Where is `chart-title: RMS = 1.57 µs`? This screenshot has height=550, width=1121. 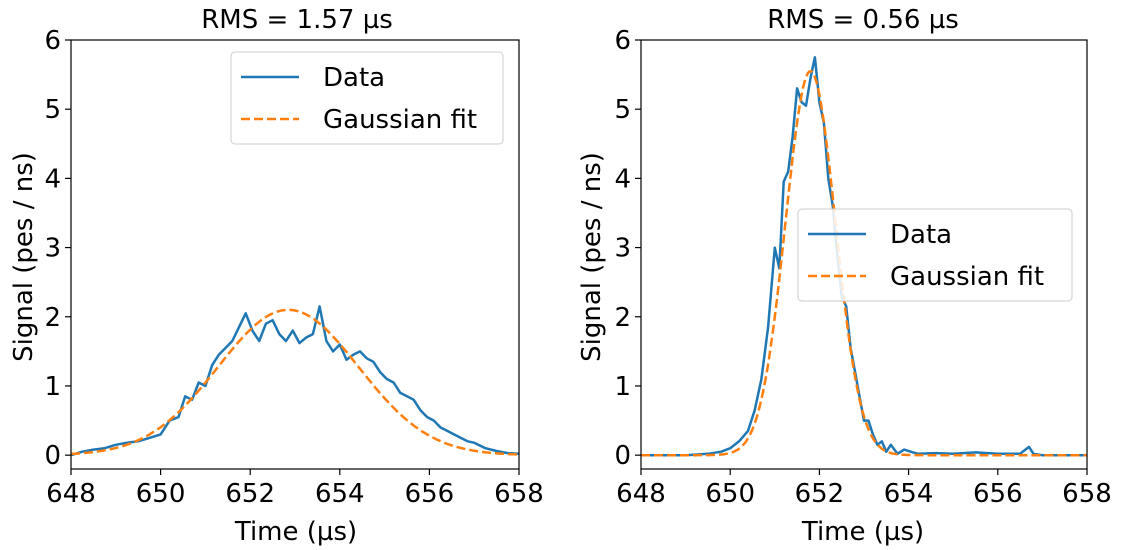
chart-title: RMS = 1.57 µs is located at coordinates (297, 20).